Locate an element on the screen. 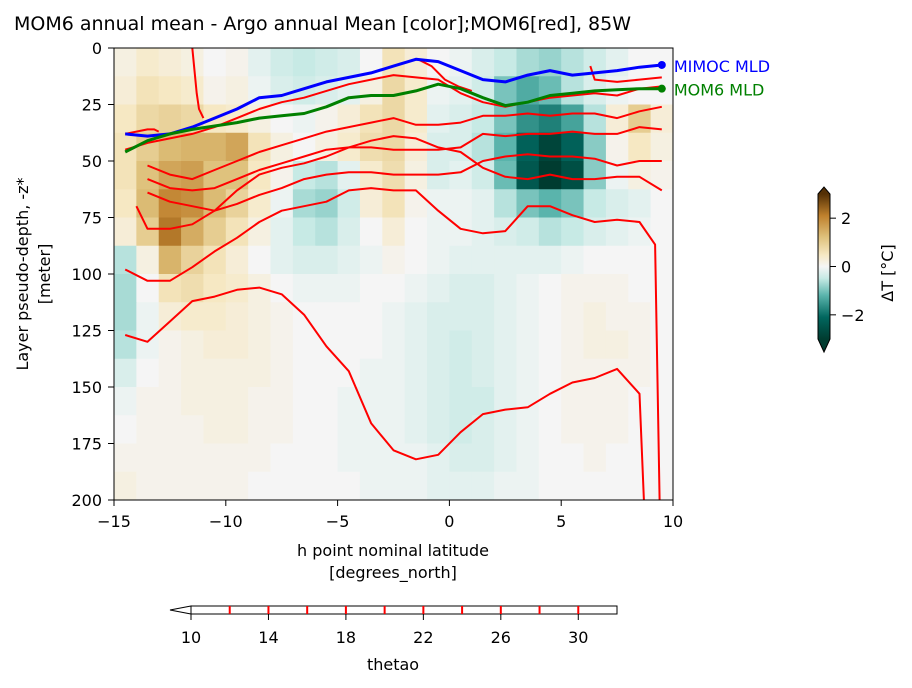 The image size is (912, 688). y-axis-label-line1: Layer pseudo-depth, -z* is located at coordinates (22, 273).